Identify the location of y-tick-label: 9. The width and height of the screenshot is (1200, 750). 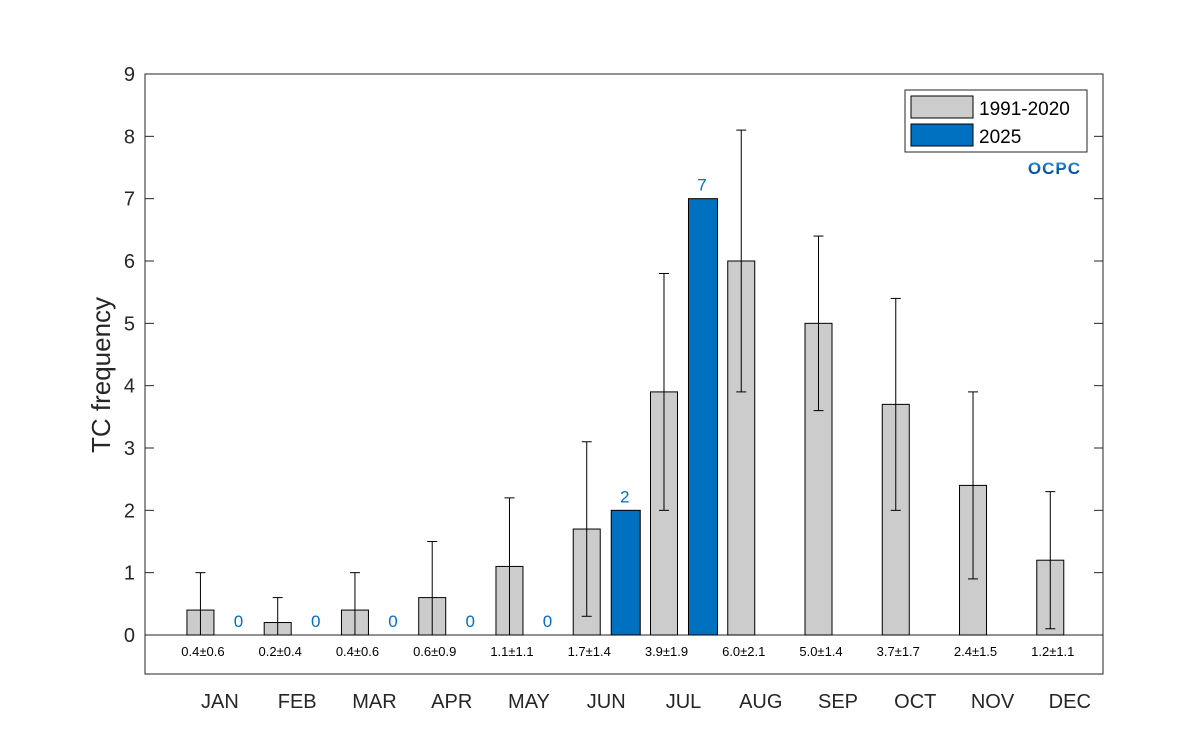
(129, 75).